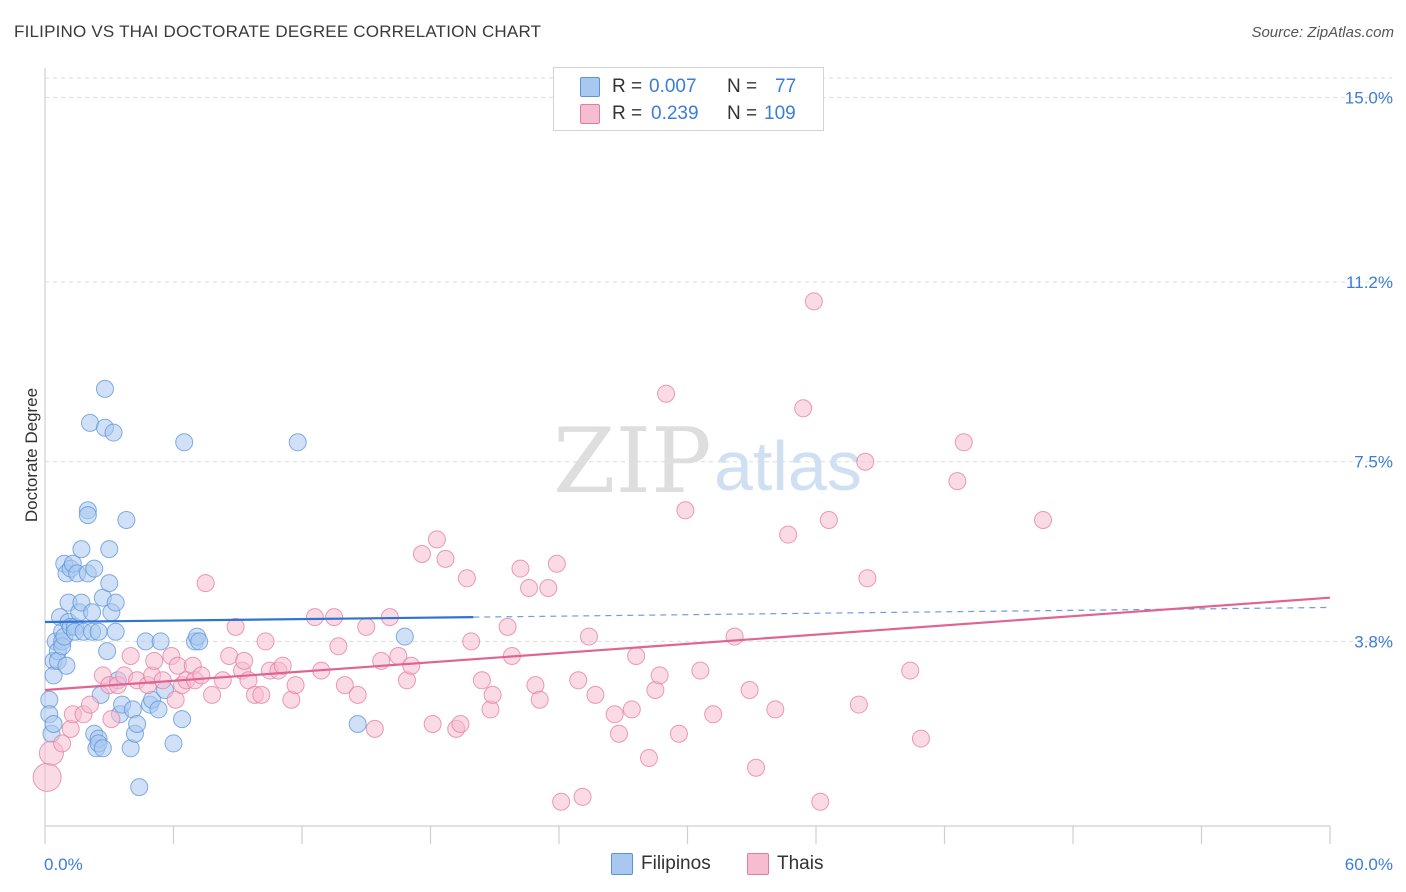 The height and width of the screenshot is (892, 1406). What do you see at coordinates (1373, 641) in the screenshot?
I see `y-tick-label: 3.8%` at bounding box center [1373, 641].